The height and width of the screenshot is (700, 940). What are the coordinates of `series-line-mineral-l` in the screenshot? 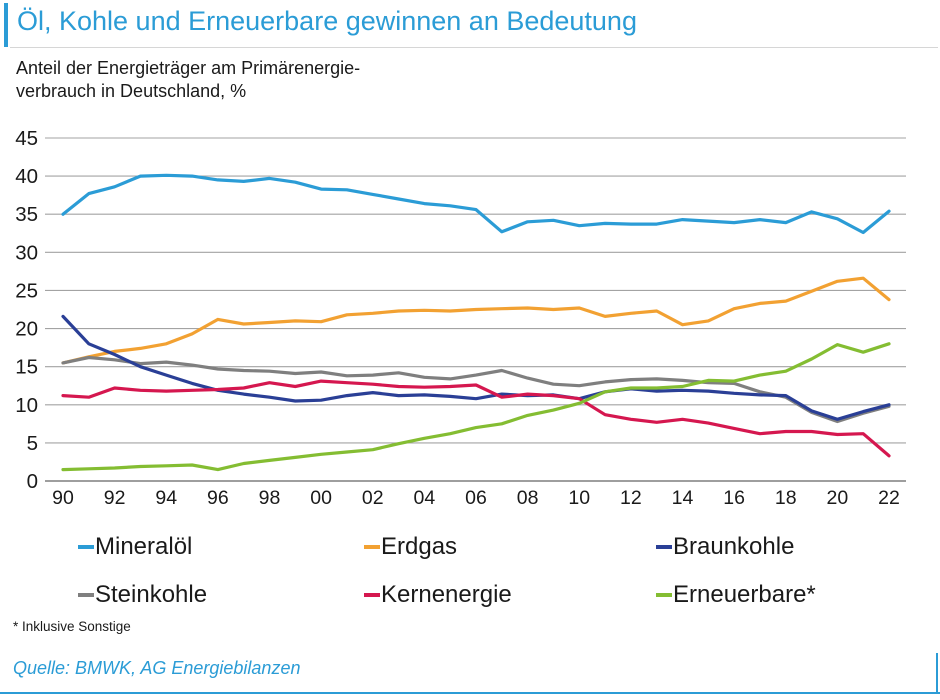 It's located at (476, 204).